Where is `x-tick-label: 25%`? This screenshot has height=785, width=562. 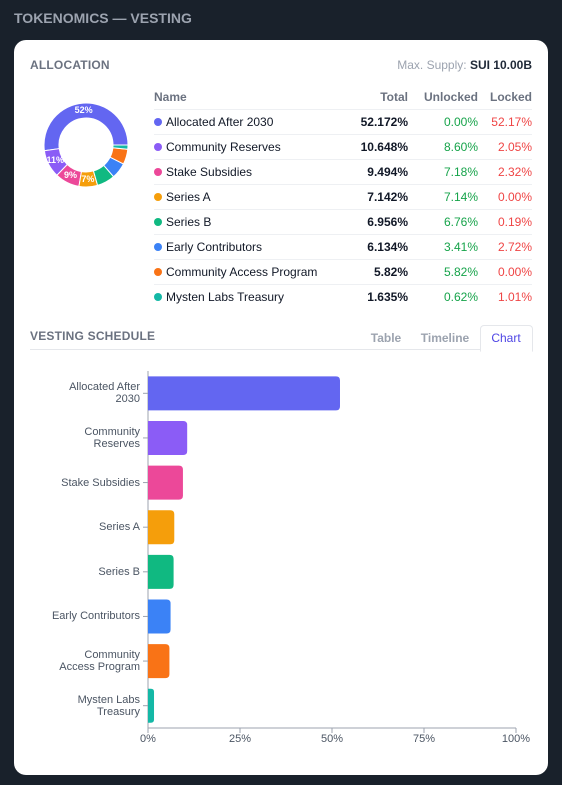 x-tick-label: 25% is located at coordinates (240, 739).